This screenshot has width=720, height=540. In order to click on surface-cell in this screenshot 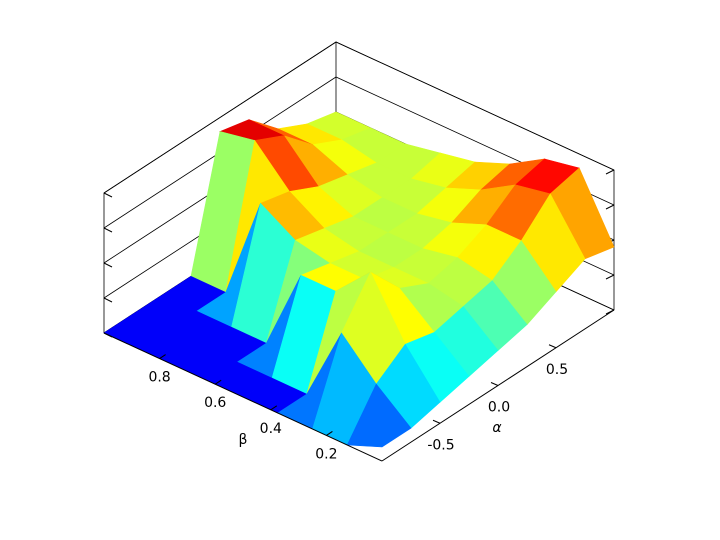, I will do `click(379, 415)`.